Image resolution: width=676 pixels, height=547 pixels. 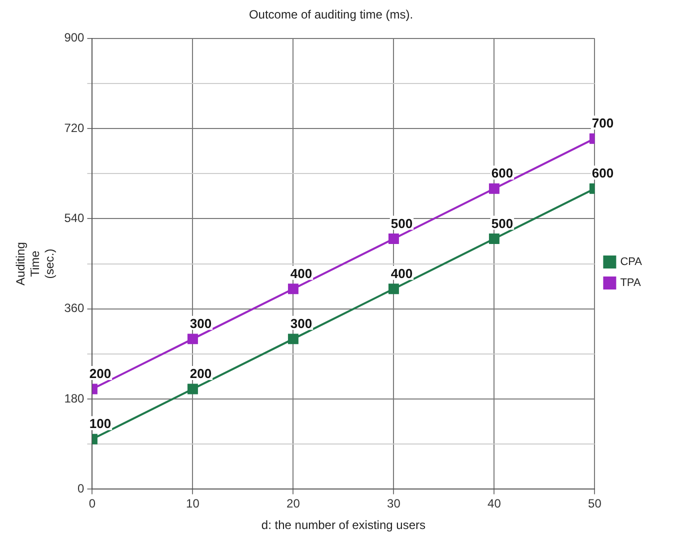 What do you see at coordinates (74, 218) in the screenshot?
I see `y-tick-label: 540` at bounding box center [74, 218].